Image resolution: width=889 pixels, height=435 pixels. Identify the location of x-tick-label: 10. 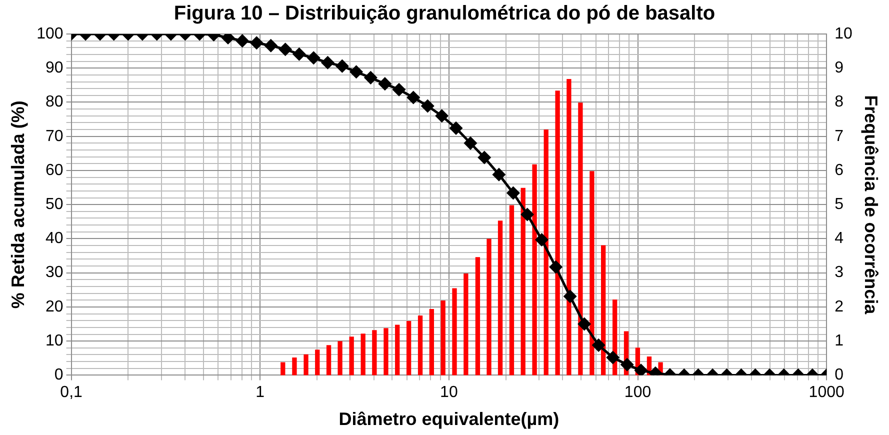
(449, 393).